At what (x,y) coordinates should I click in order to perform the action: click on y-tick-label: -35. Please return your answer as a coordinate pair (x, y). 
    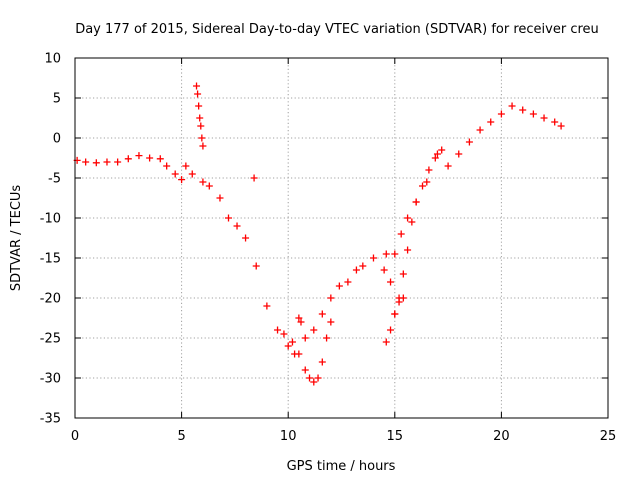
    Looking at the image, I should click on (50, 419).